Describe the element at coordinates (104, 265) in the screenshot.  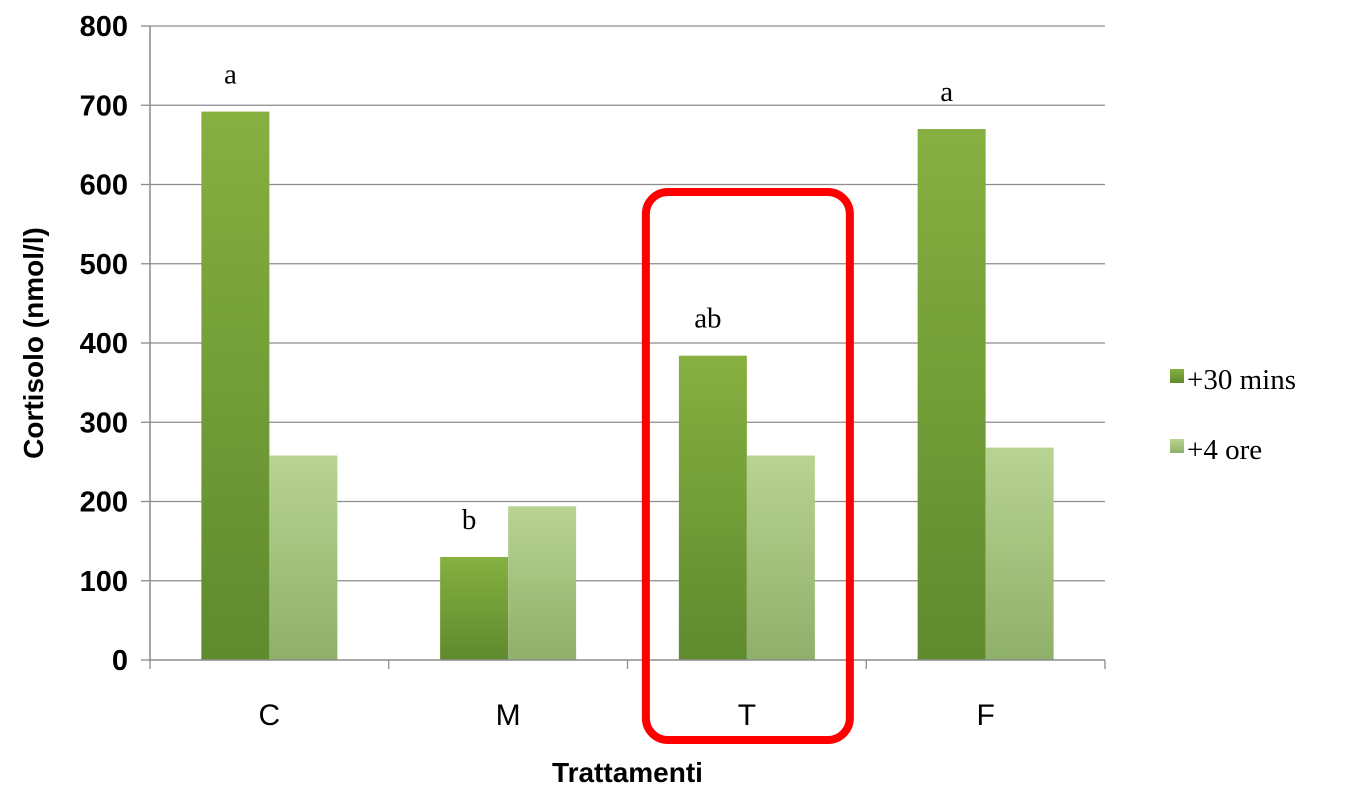
I see `y-tick-label: 500` at that location.